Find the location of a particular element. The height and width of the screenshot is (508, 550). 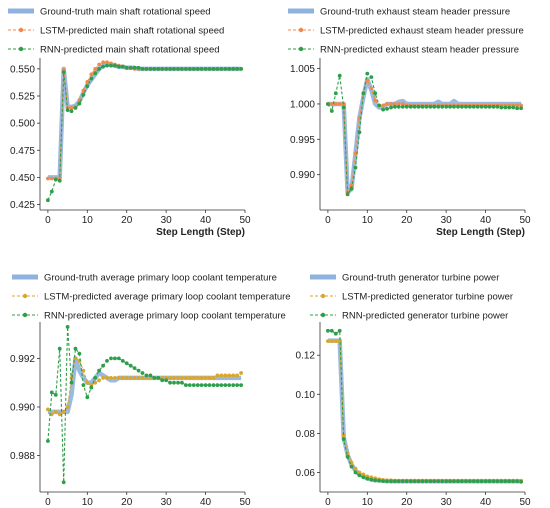

x-tick-label: 10 is located at coordinates (368, 502).